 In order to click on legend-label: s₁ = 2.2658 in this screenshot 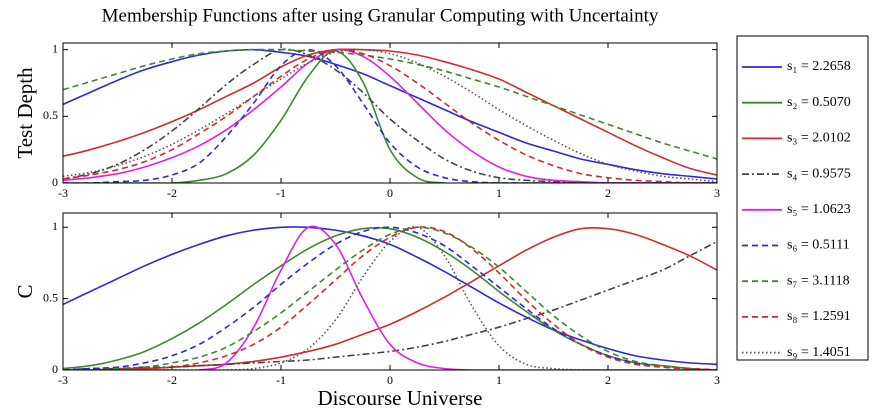, I will do `click(819, 66)`.